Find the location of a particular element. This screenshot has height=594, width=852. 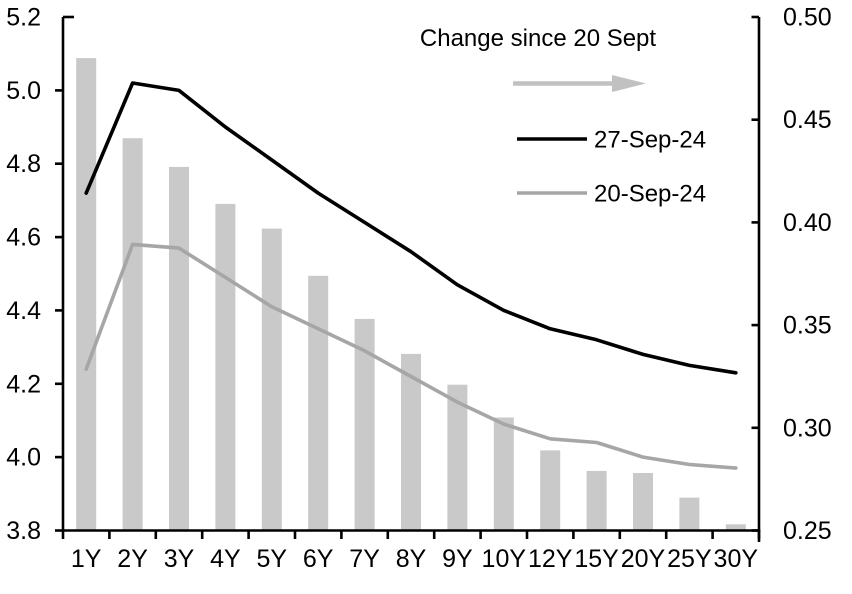

legend-title: Change since 20 Sept is located at coordinates (538, 38).